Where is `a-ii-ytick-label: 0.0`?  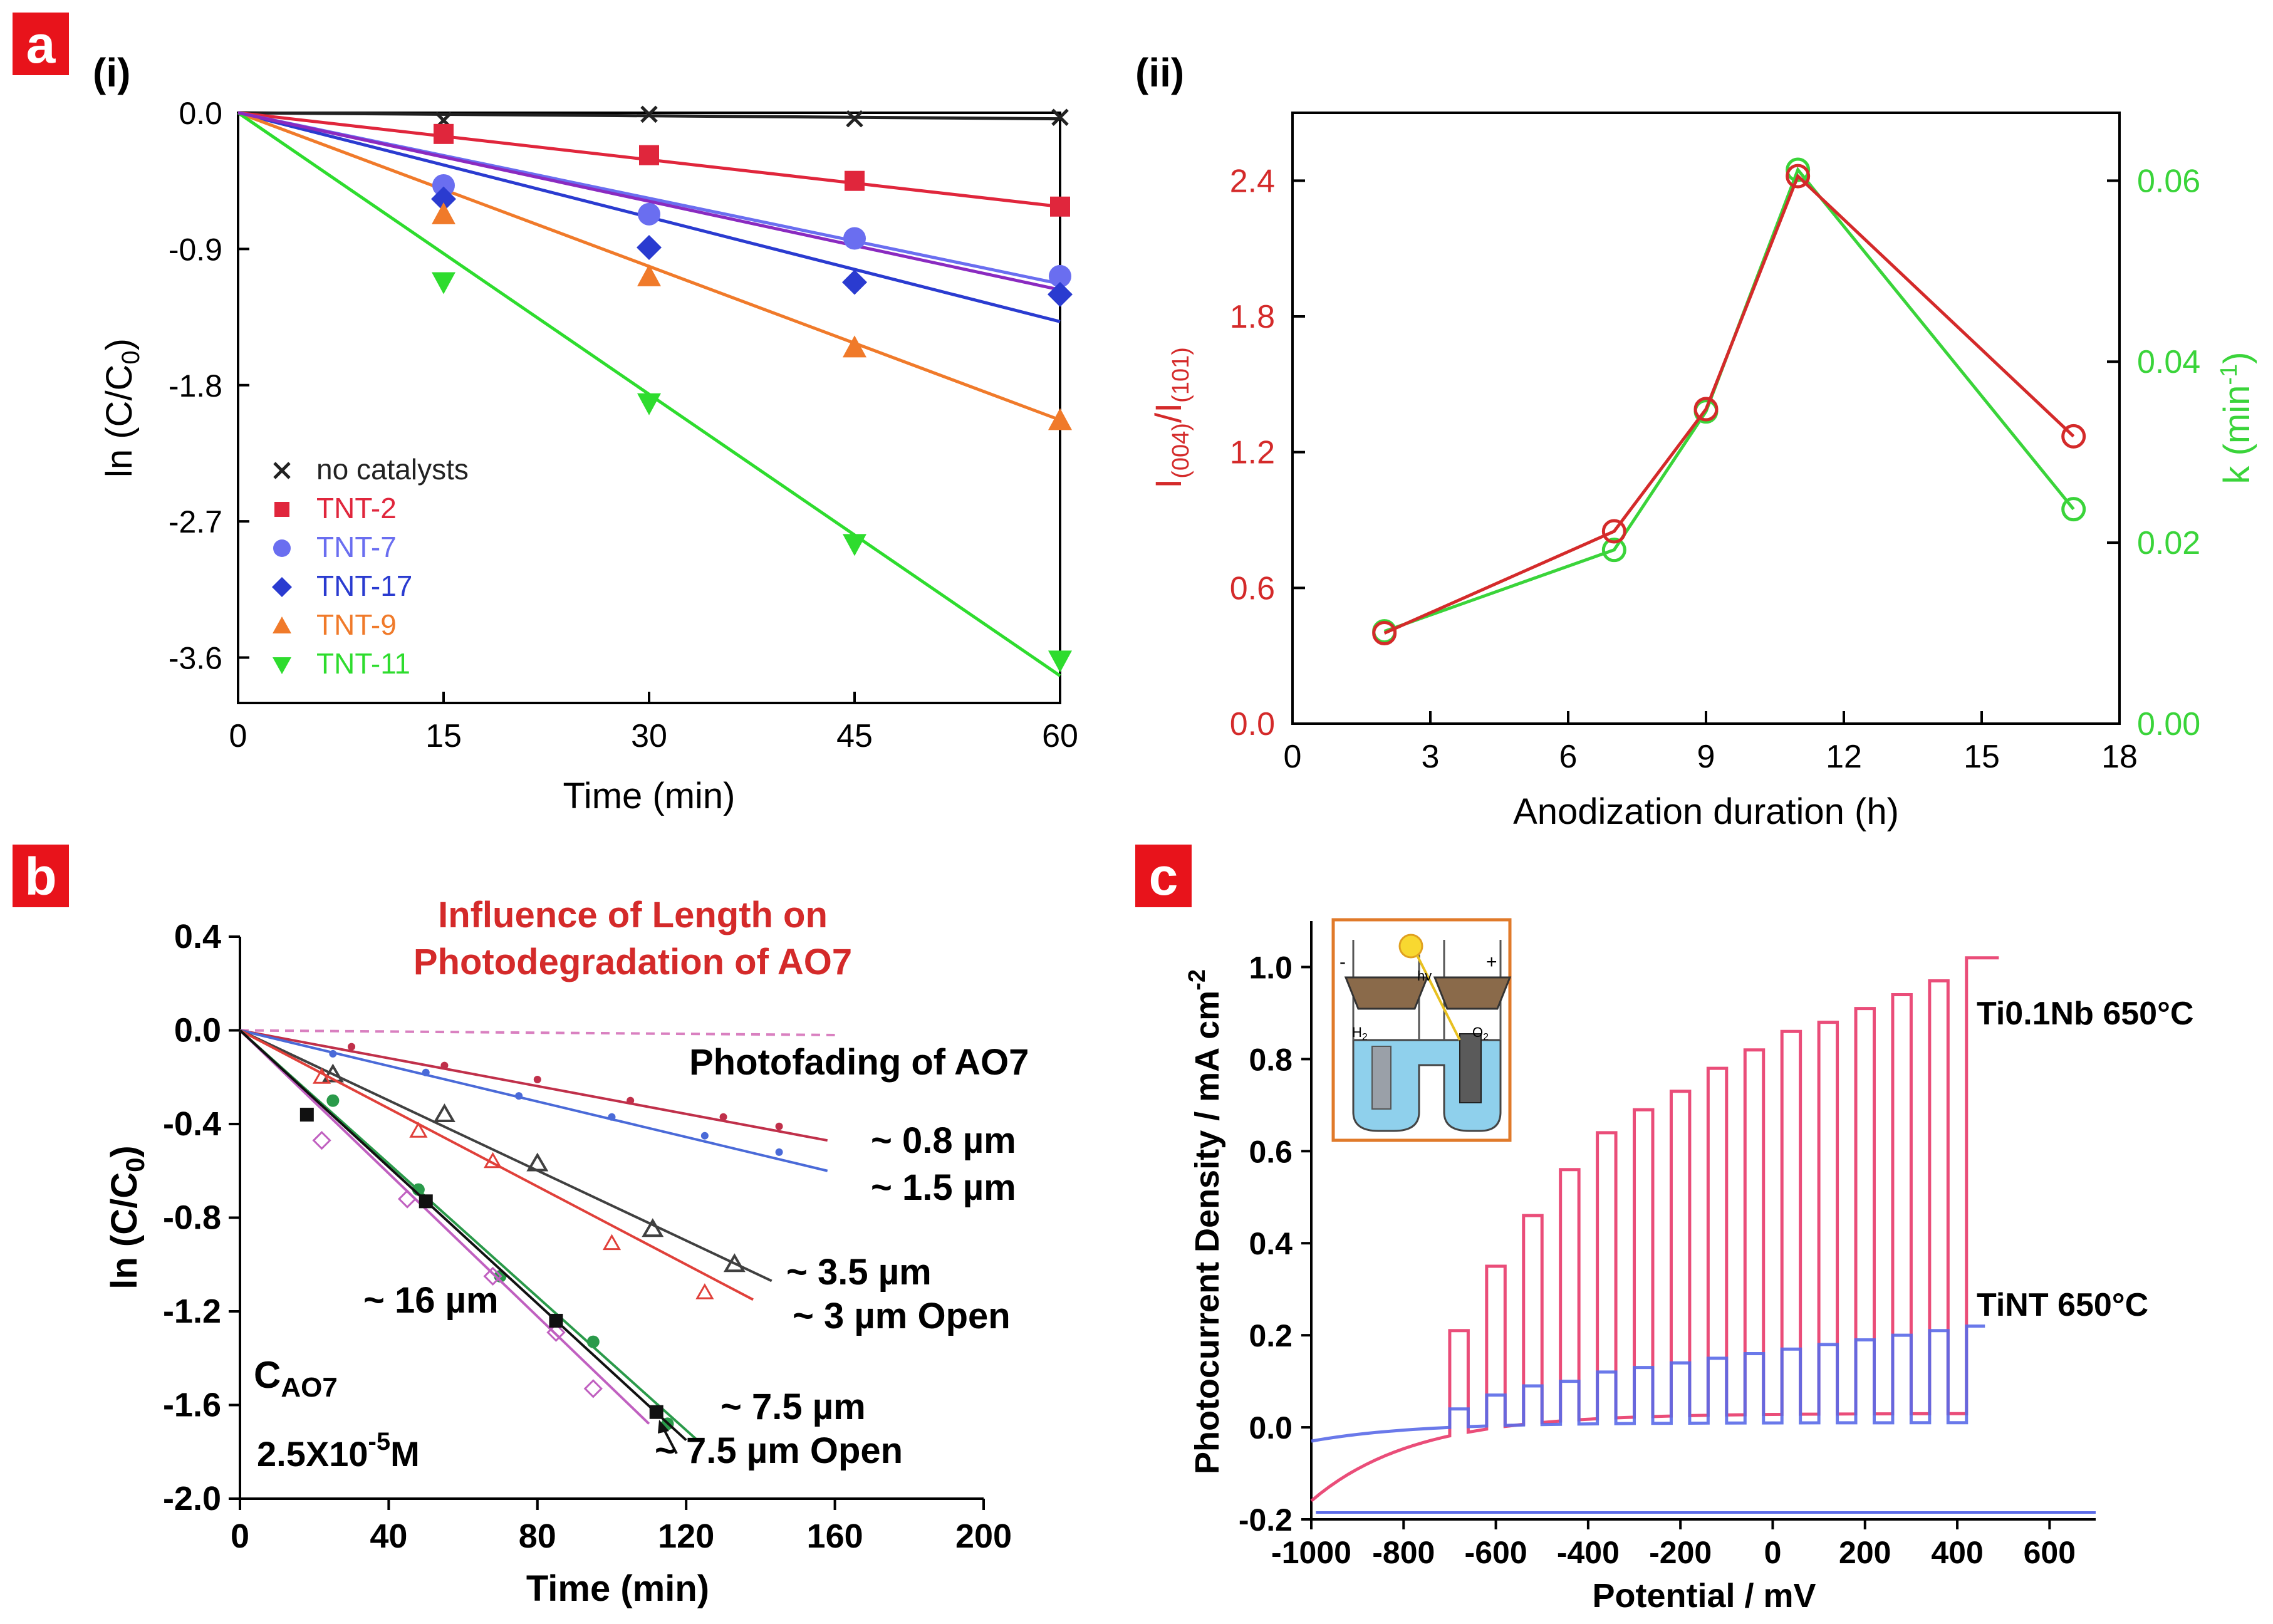 a-ii-ytick-label: 0.0 is located at coordinates (1252, 724).